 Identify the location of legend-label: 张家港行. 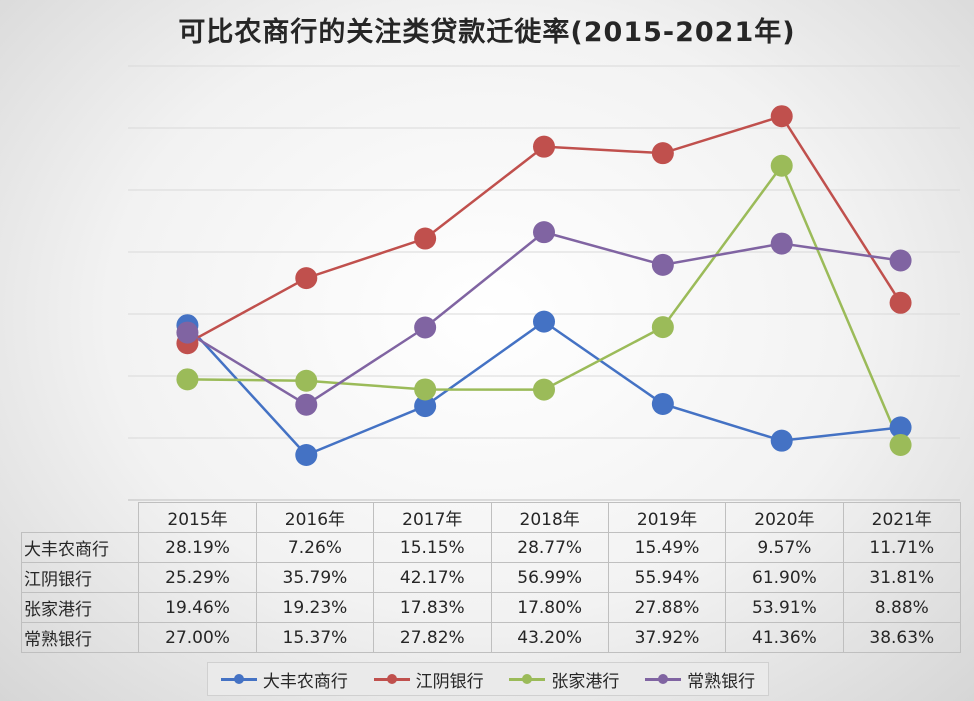
(585, 681).